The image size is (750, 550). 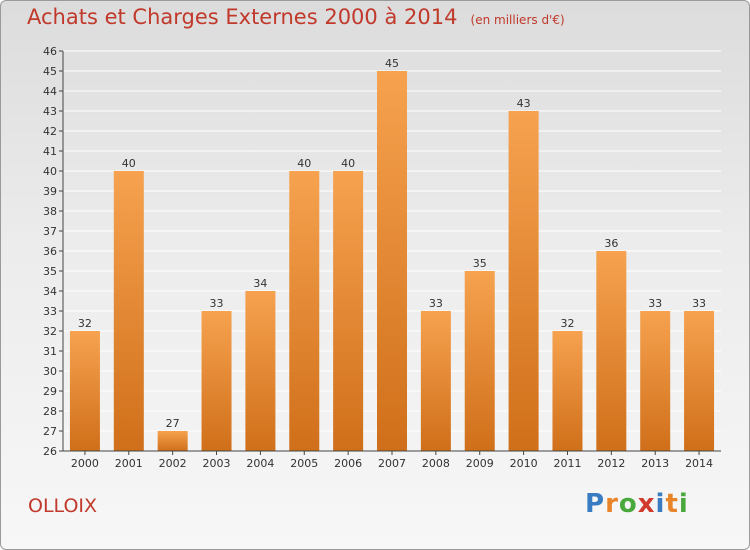 I want to click on data-label: 36, so click(x=611, y=243).